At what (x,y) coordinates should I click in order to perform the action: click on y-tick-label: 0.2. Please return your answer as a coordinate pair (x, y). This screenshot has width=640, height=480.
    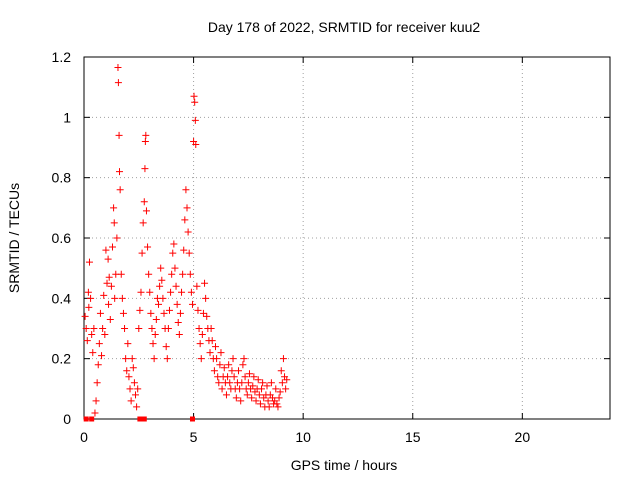
    Looking at the image, I should click on (62, 359).